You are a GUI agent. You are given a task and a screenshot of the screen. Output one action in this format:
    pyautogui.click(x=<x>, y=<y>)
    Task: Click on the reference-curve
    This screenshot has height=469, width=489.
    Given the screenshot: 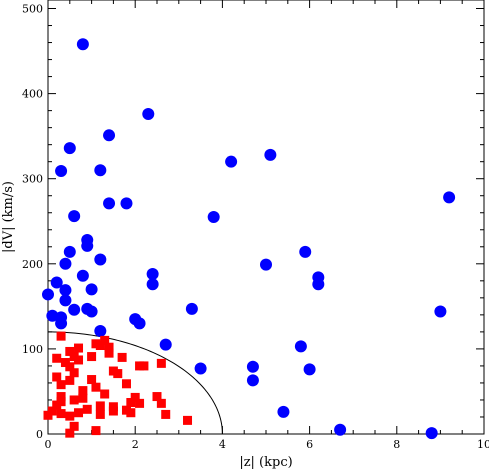 What is the action you would take?
    pyautogui.click(x=135, y=383)
    